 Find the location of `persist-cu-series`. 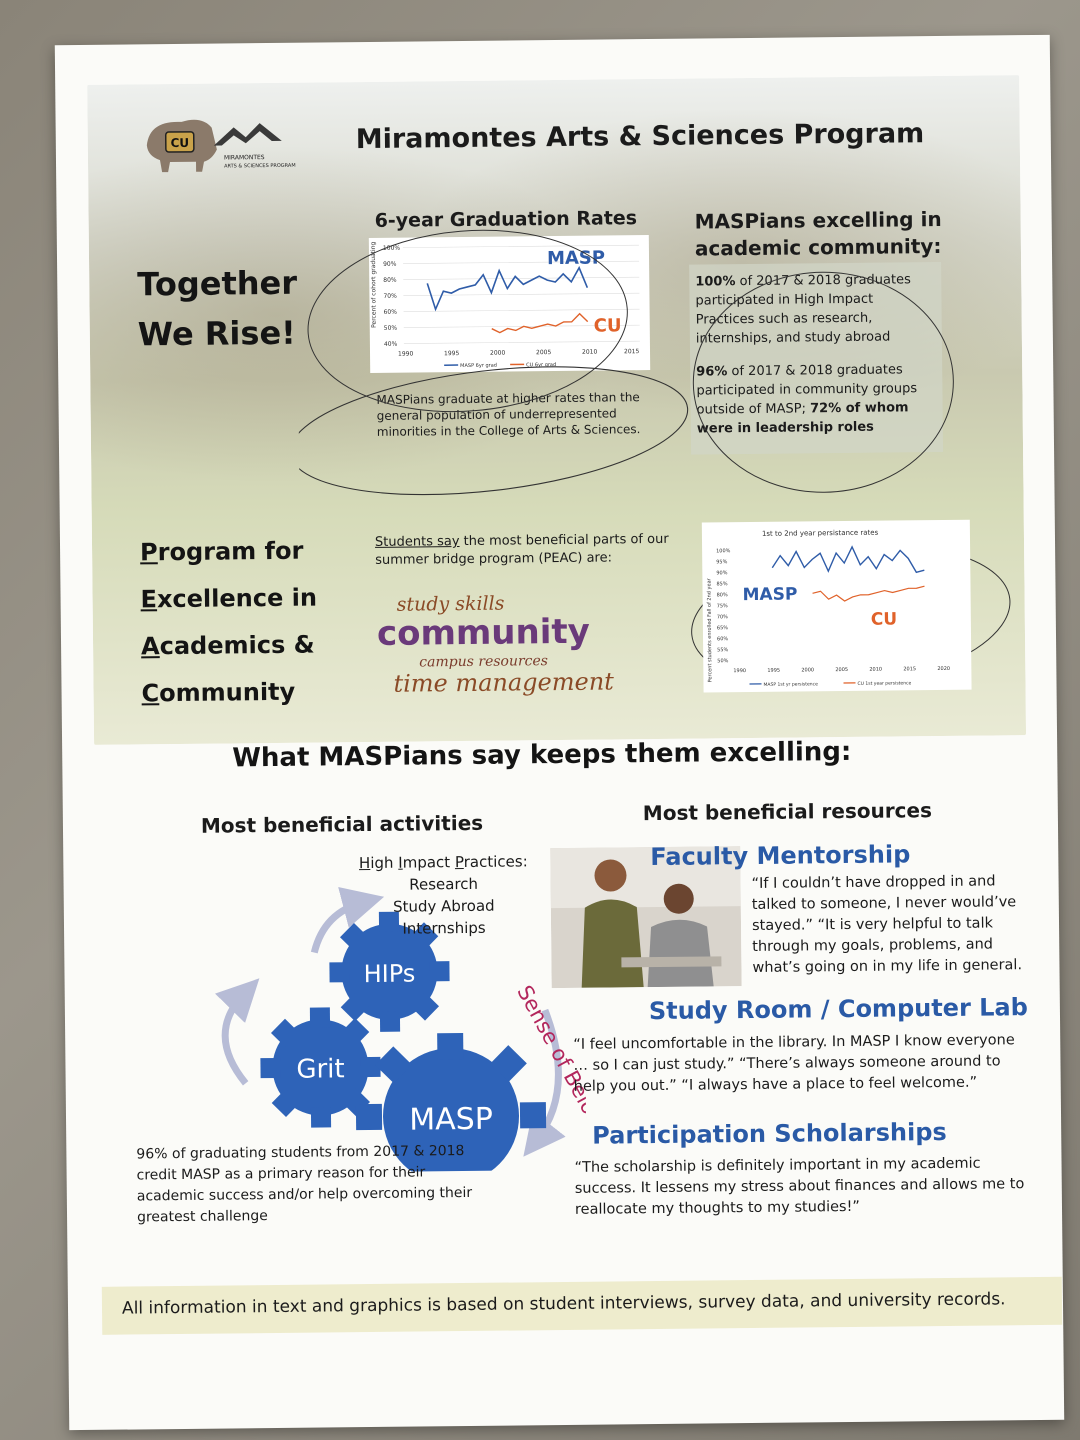

persist-cu-series is located at coordinates (868, 593).